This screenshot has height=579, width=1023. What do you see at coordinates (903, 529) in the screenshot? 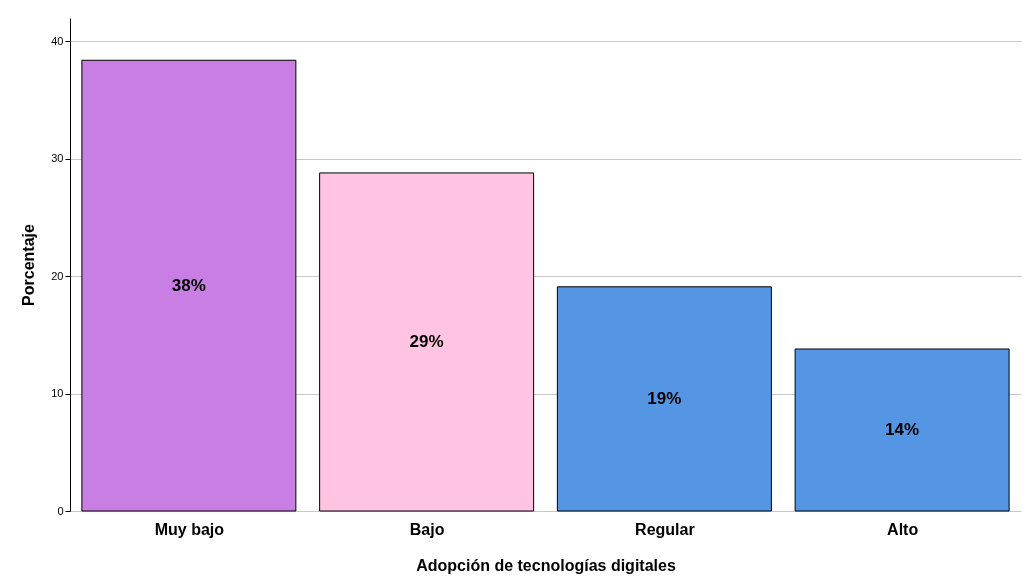
I see `x-tick-label: Alto` at bounding box center [903, 529].